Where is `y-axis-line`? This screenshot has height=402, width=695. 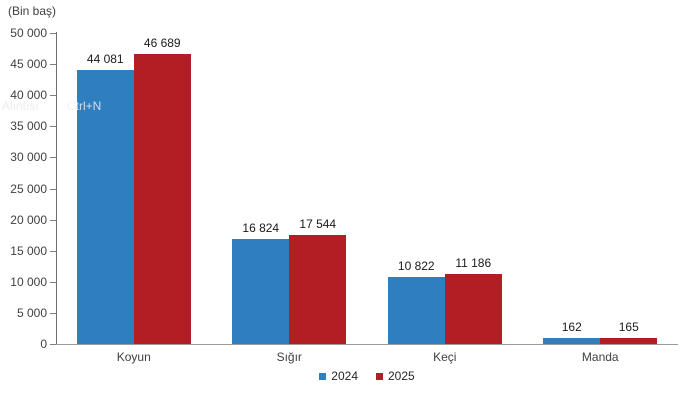 y-axis-line is located at coordinates (56, 188).